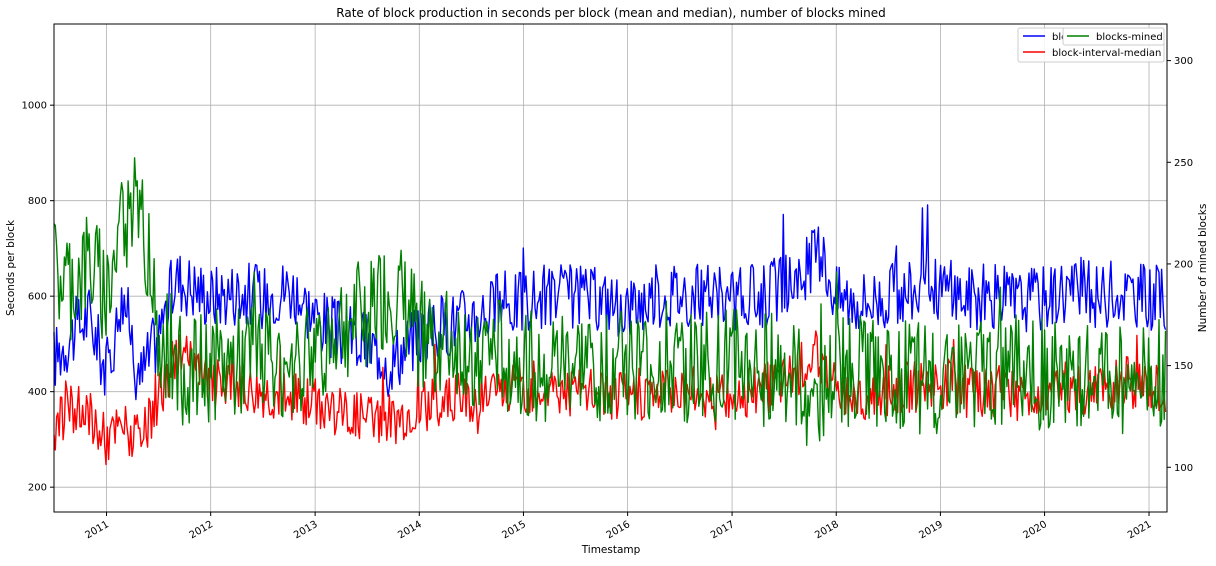 This screenshot has width=1216, height=566. I want to click on y-left-tick-label: 600, so click(37, 297).